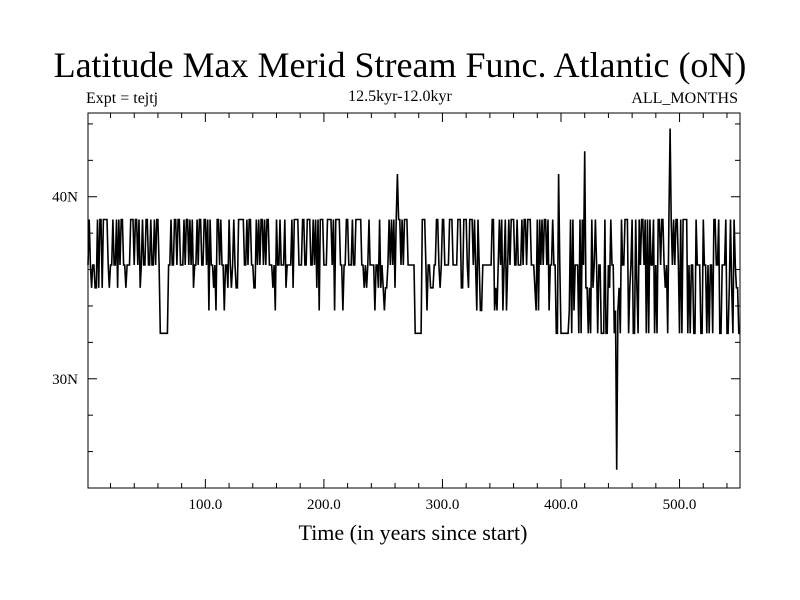  Describe the element at coordinates (561, 505) in the screenshot. I see `x-tick-label: 400.0` at that location.